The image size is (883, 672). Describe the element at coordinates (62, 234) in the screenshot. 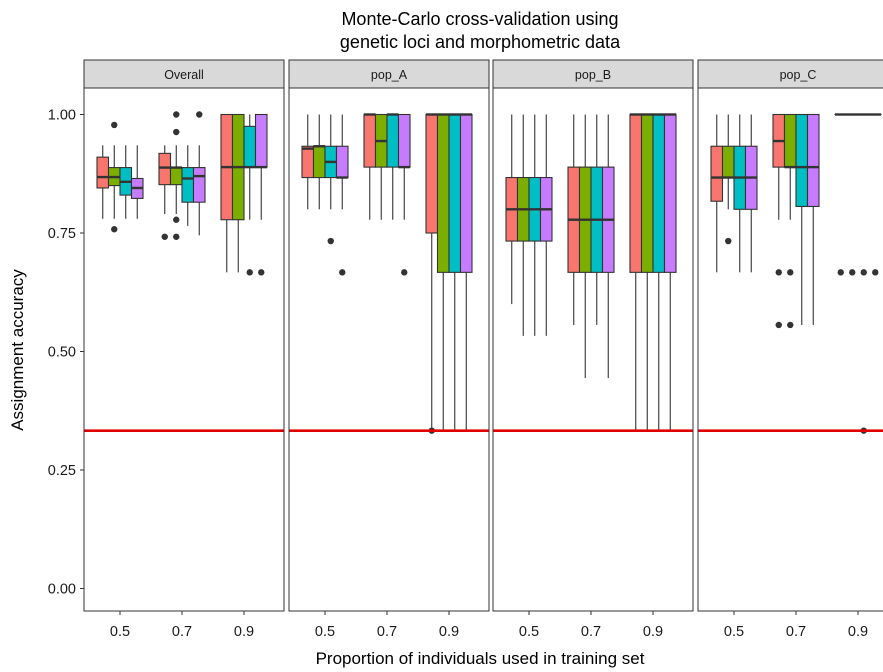

I see `y-tick-label: 0.75` at that location.